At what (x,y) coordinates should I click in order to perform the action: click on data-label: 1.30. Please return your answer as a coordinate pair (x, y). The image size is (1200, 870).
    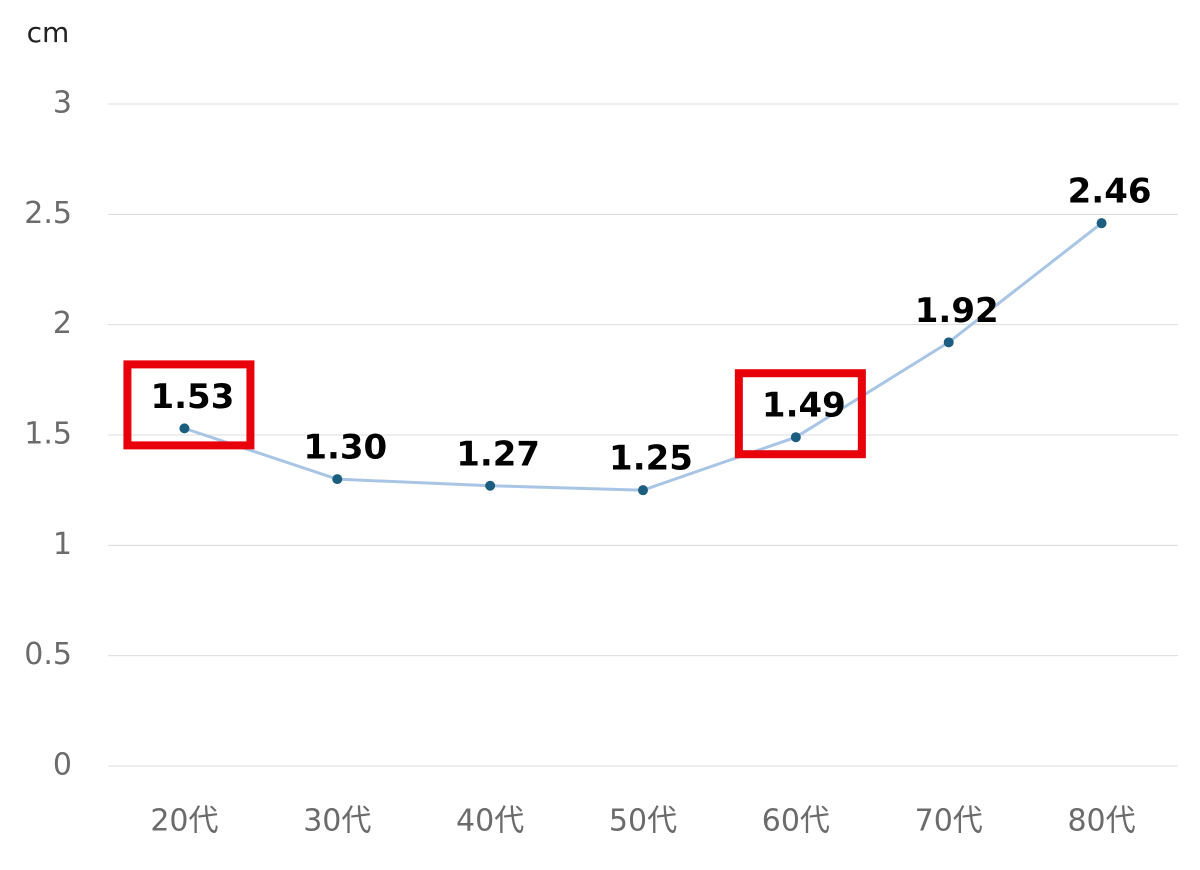
    Looking at the image, I should click on (345, 448).